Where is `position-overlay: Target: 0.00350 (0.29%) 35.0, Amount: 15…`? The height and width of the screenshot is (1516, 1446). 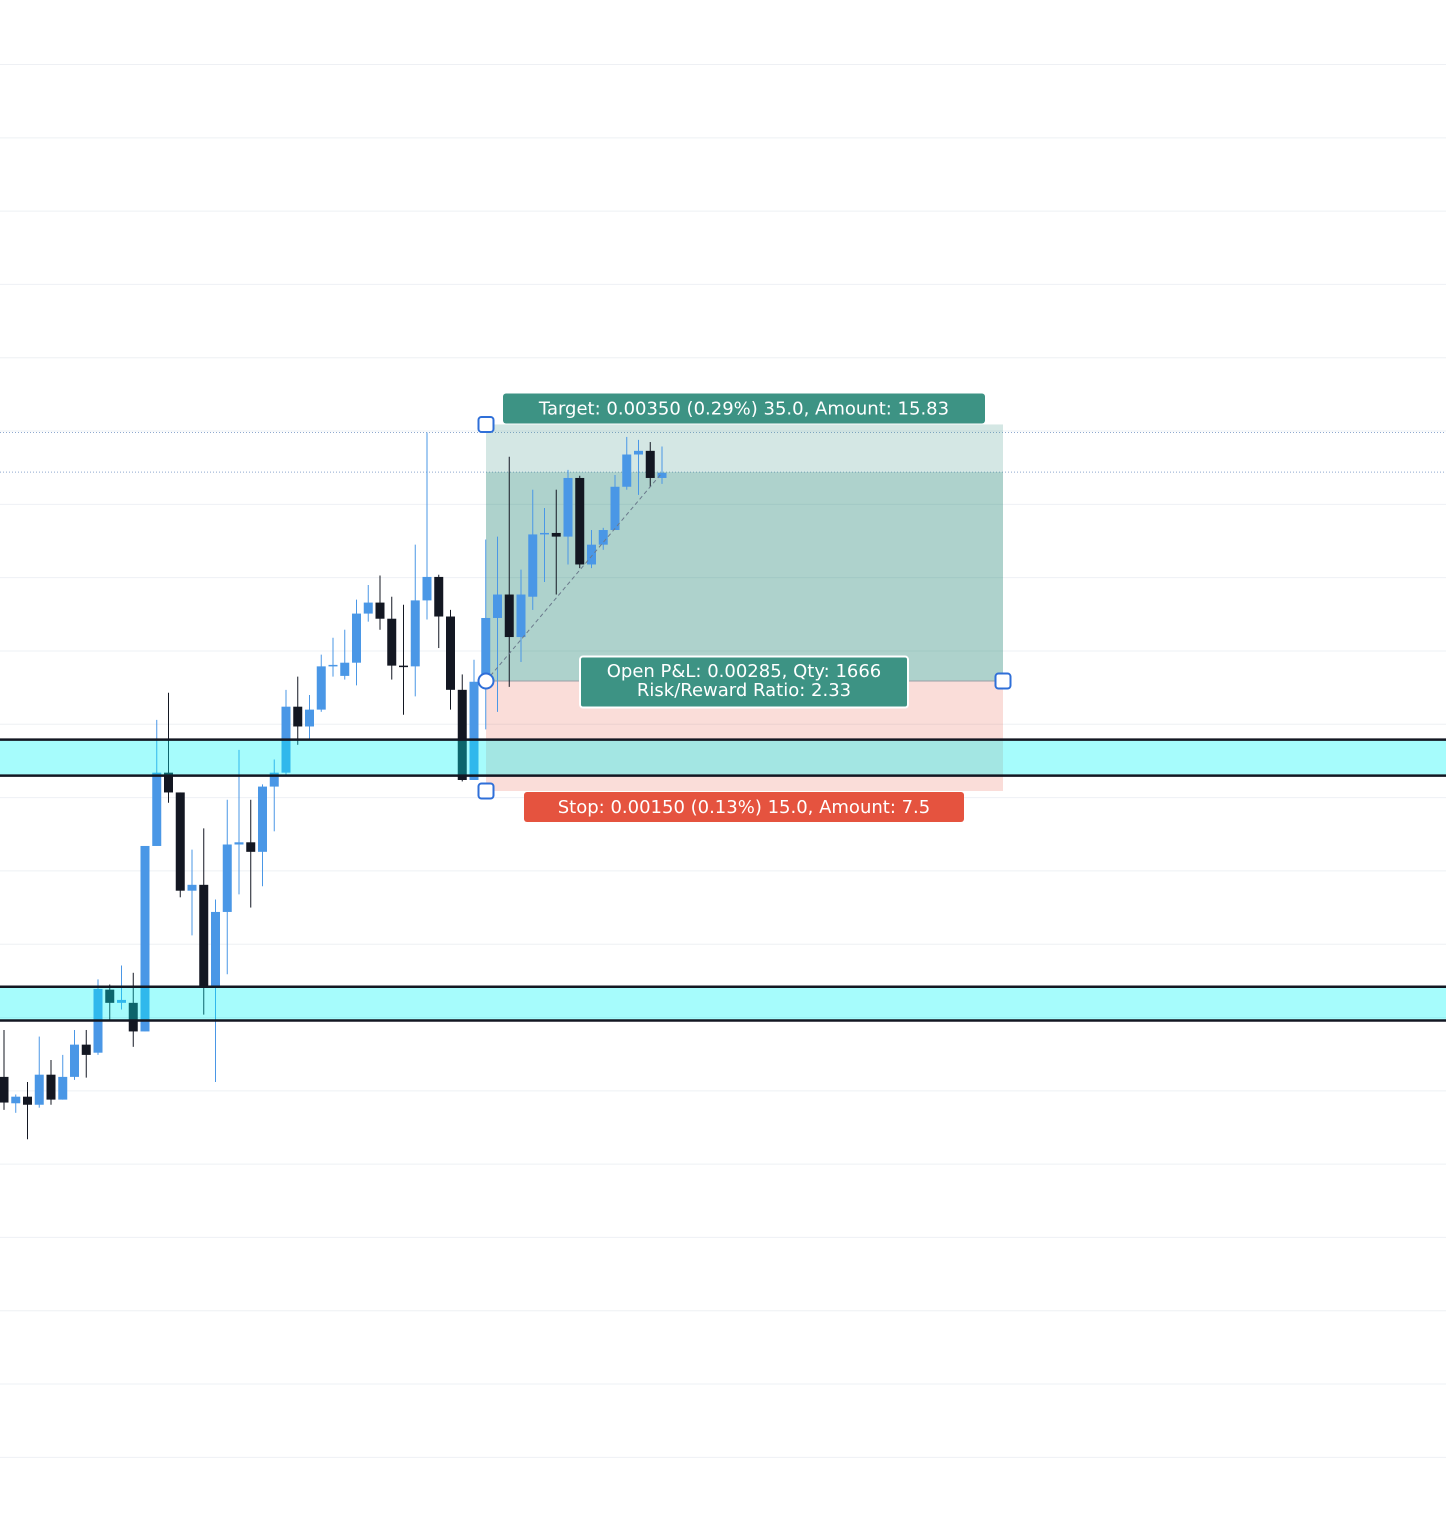
position-overlay: Target: 0.00350 (0.29%) 35.0, Amount: 15… is located at coordinates (744, 607).